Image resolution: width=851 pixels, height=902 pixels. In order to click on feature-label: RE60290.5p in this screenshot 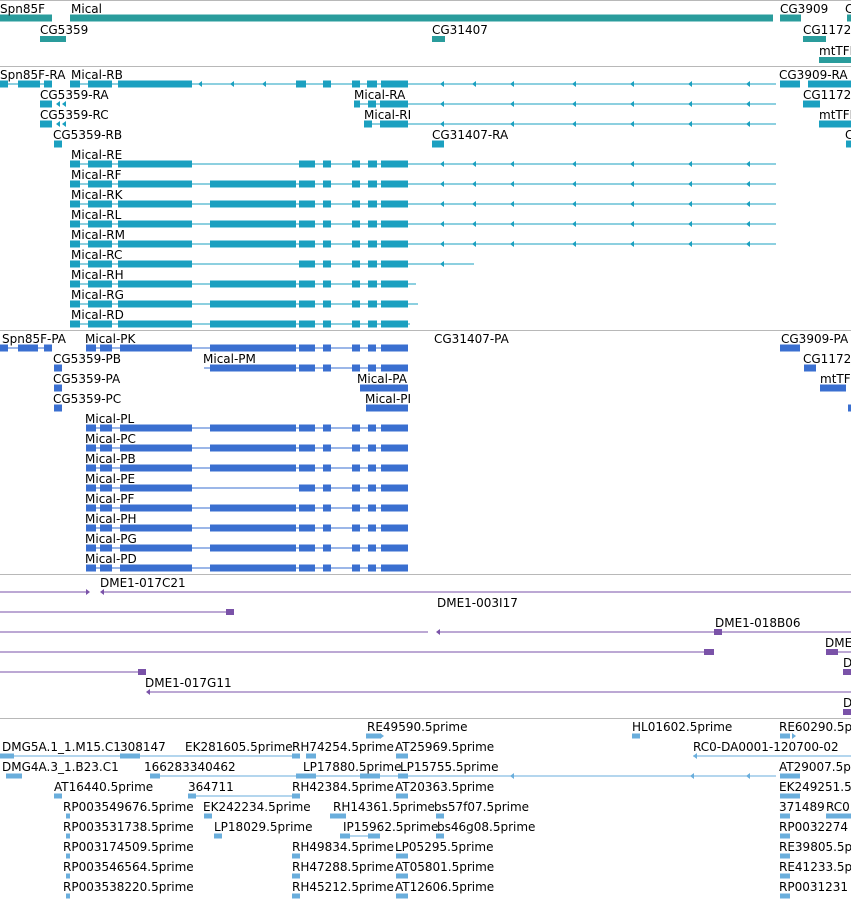, I will do `click(815, 727)`.